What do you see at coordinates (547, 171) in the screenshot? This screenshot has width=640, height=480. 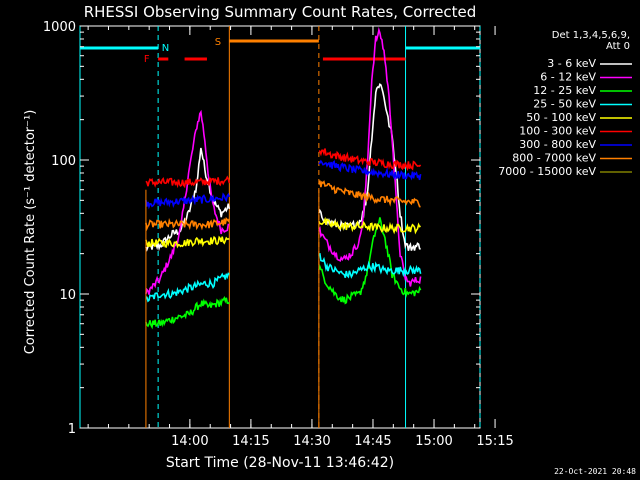 I see `legend-label: 7000 - 15000 keV` at bounding box center [547, 171].